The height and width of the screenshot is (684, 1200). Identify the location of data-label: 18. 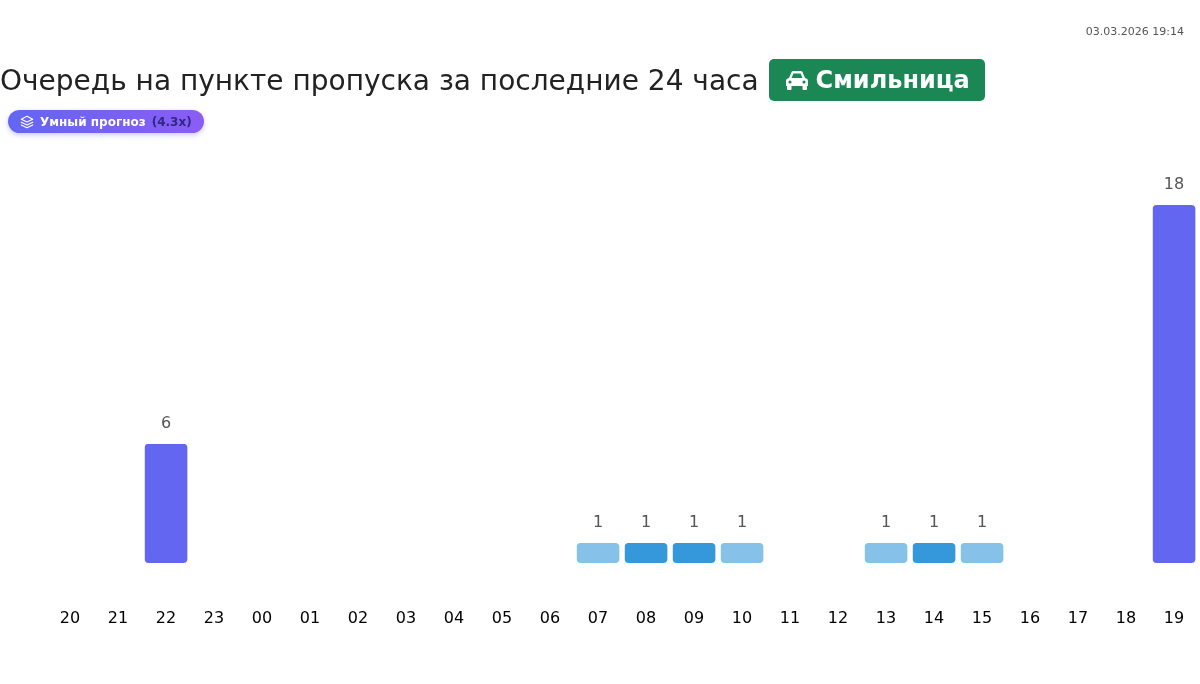
(1174, 183).